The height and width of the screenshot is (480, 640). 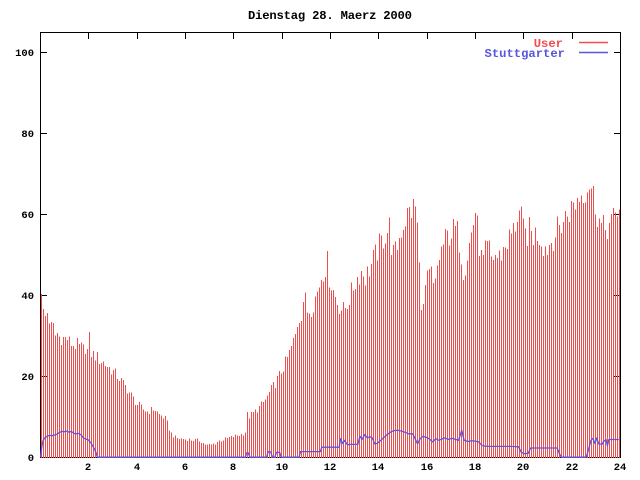 What do you see at coordinates (330, 16) in the screenshot?
I see `svg-text: Dienstag 28. Maerz 2000` at bounding box center [330, 16].